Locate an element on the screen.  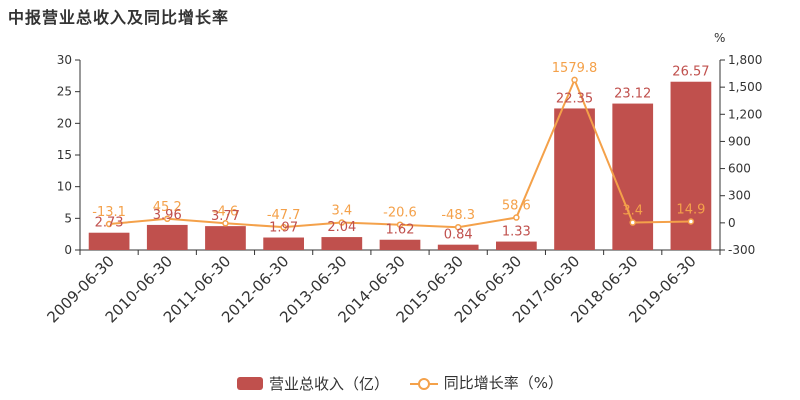
growth-label: -4.6 is located at coordinates (225, 211).